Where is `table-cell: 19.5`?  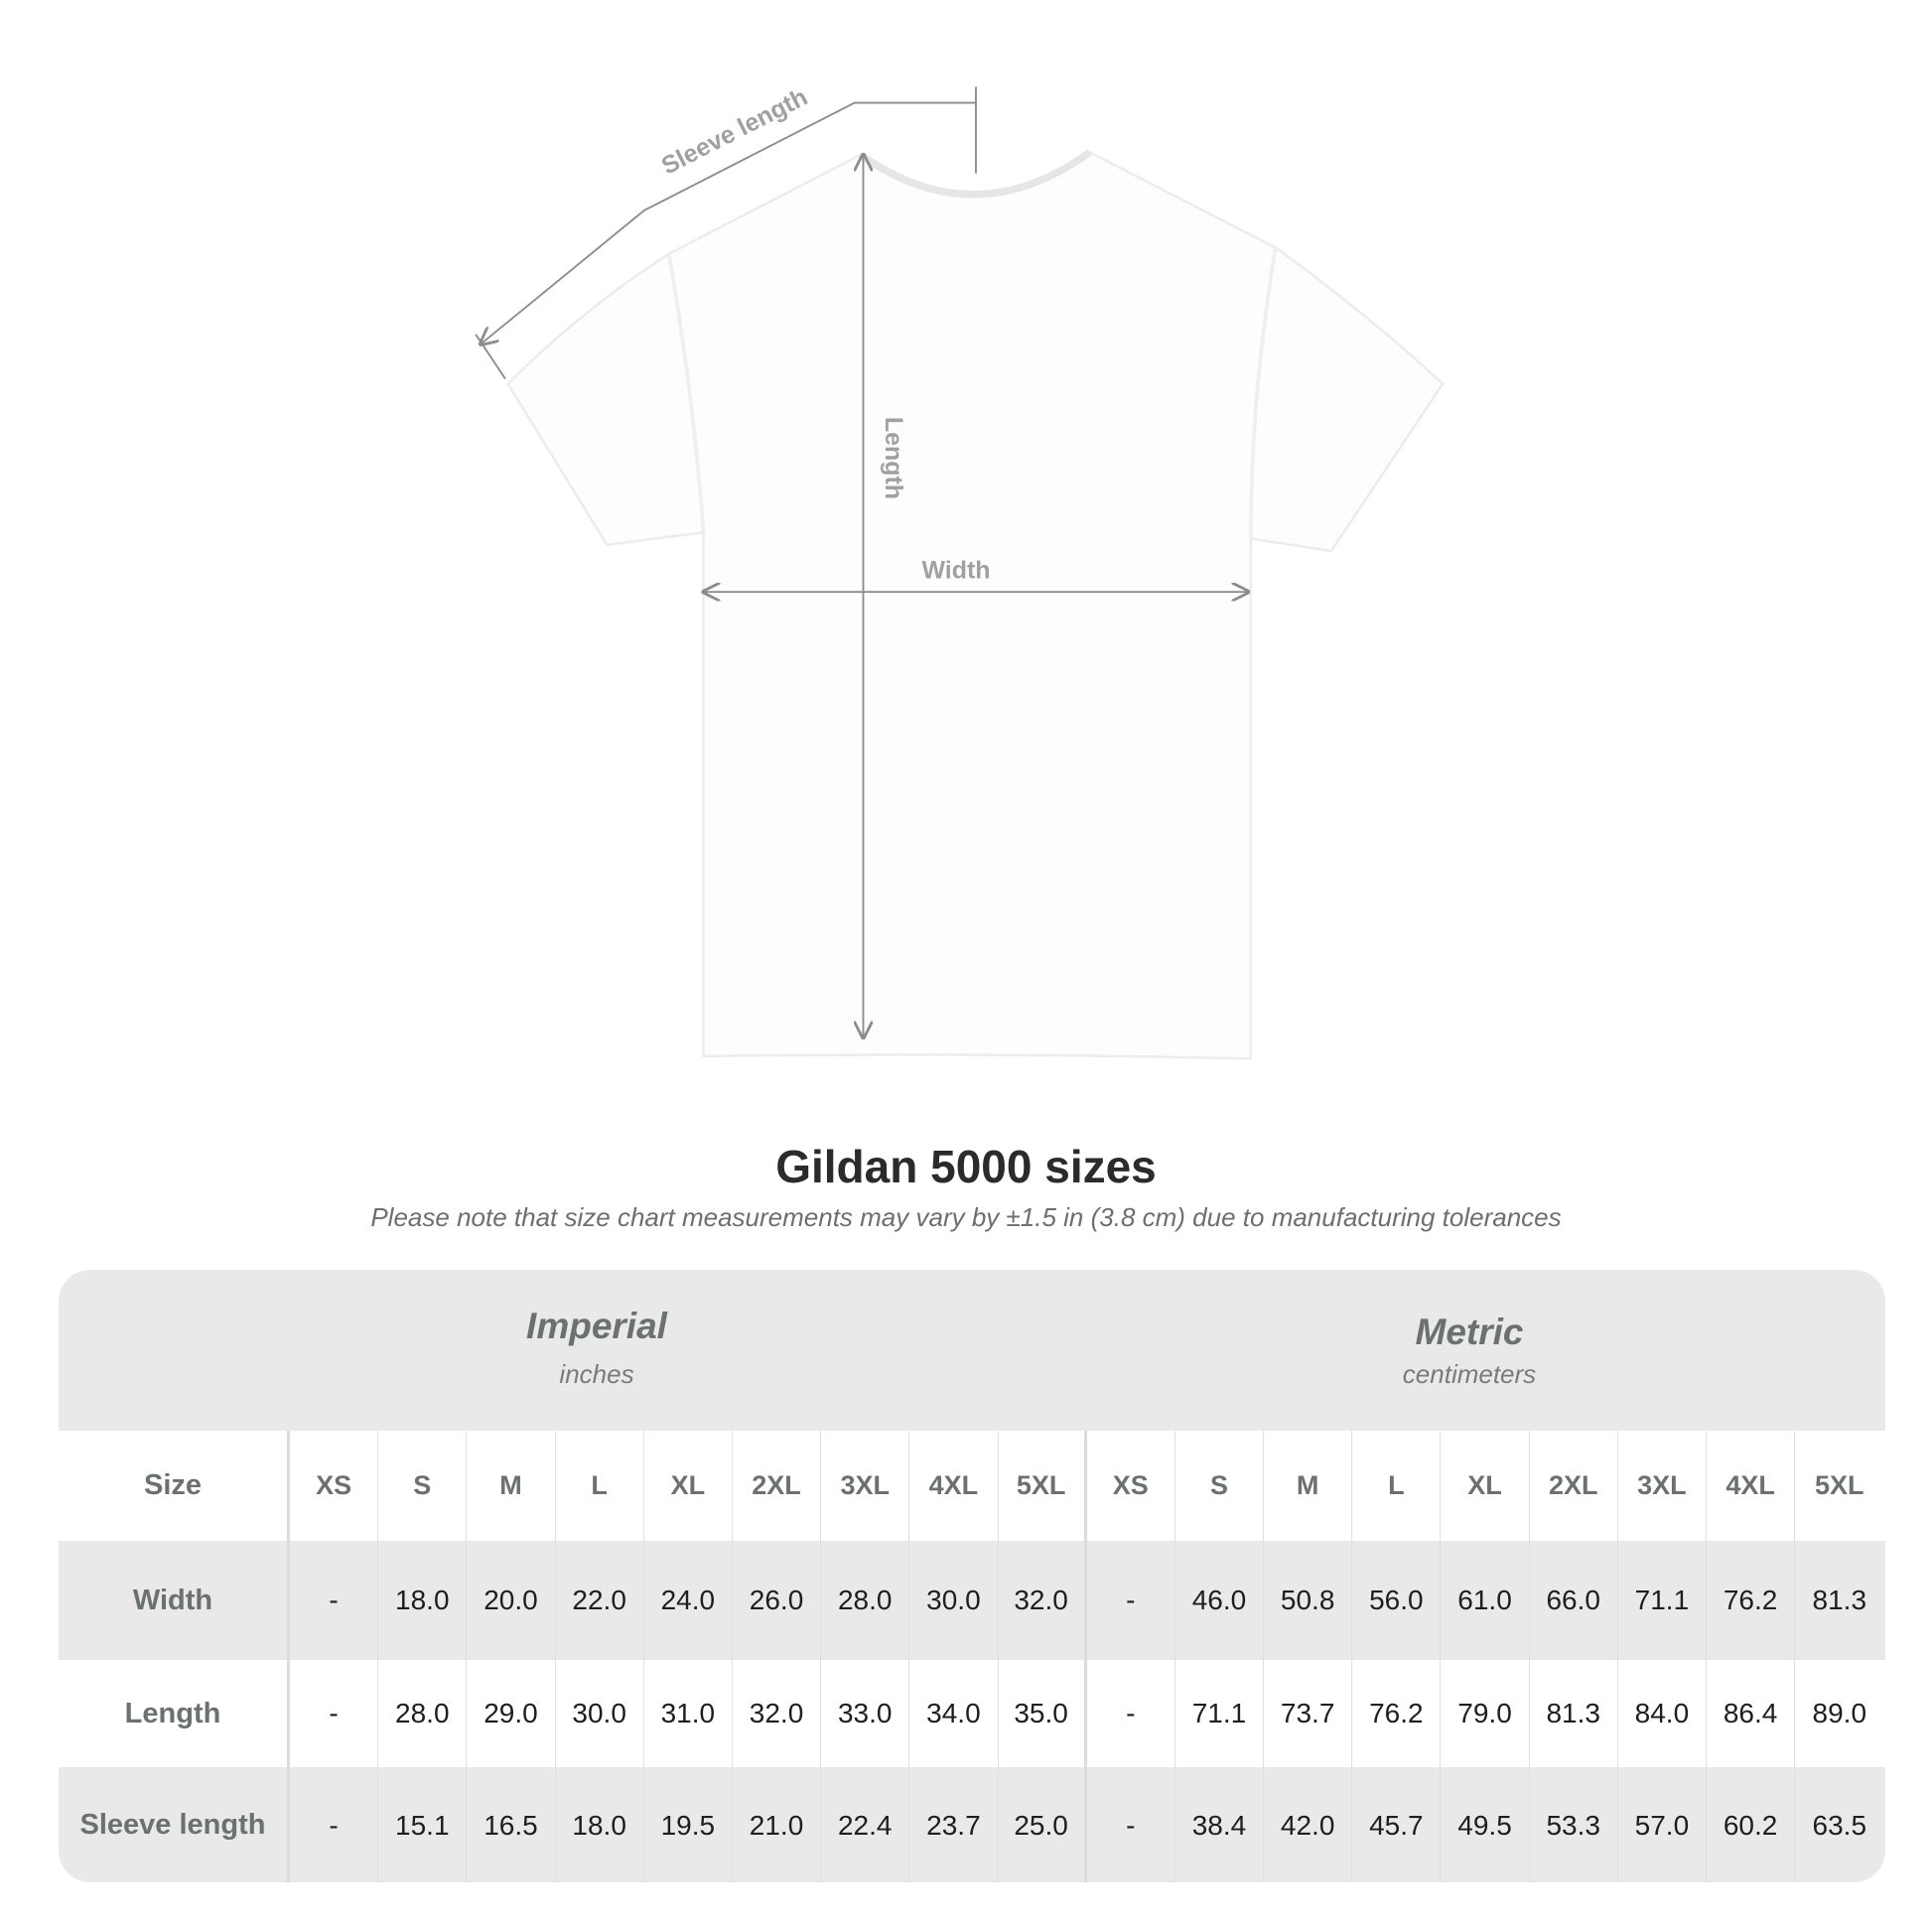
table-cell: 19.5 is located at coordinates (688, 1825).